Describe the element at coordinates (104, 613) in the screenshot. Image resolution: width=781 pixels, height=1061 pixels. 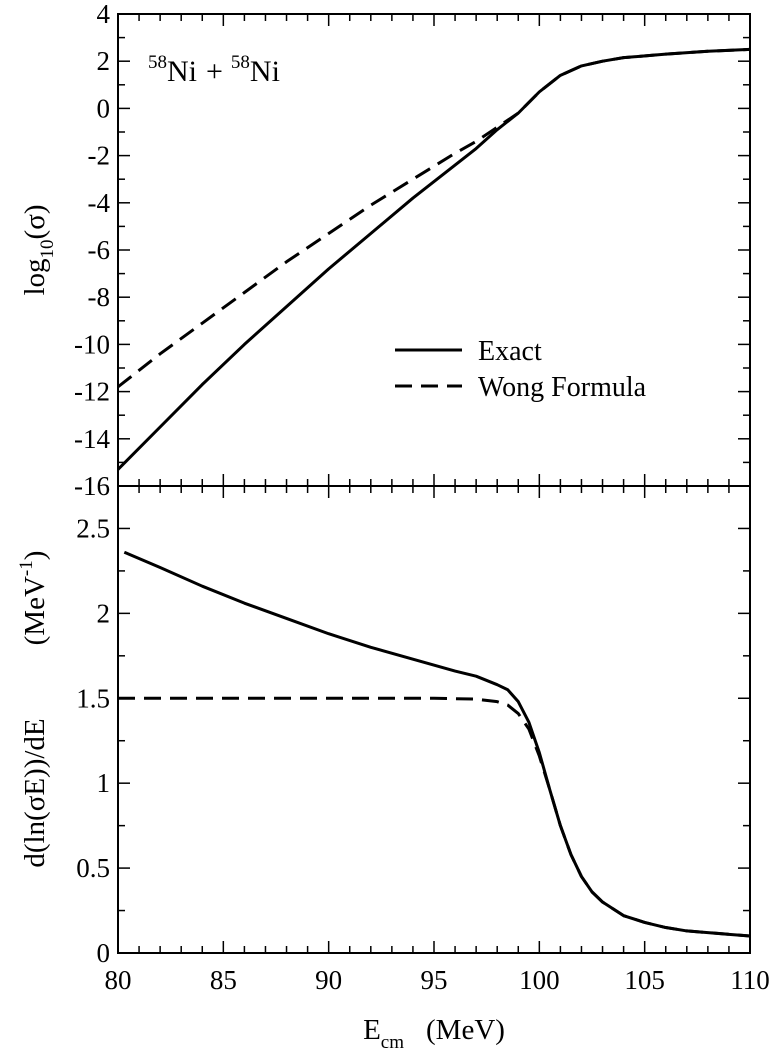
I see `bottom-y-tick-label: 2` at that location.